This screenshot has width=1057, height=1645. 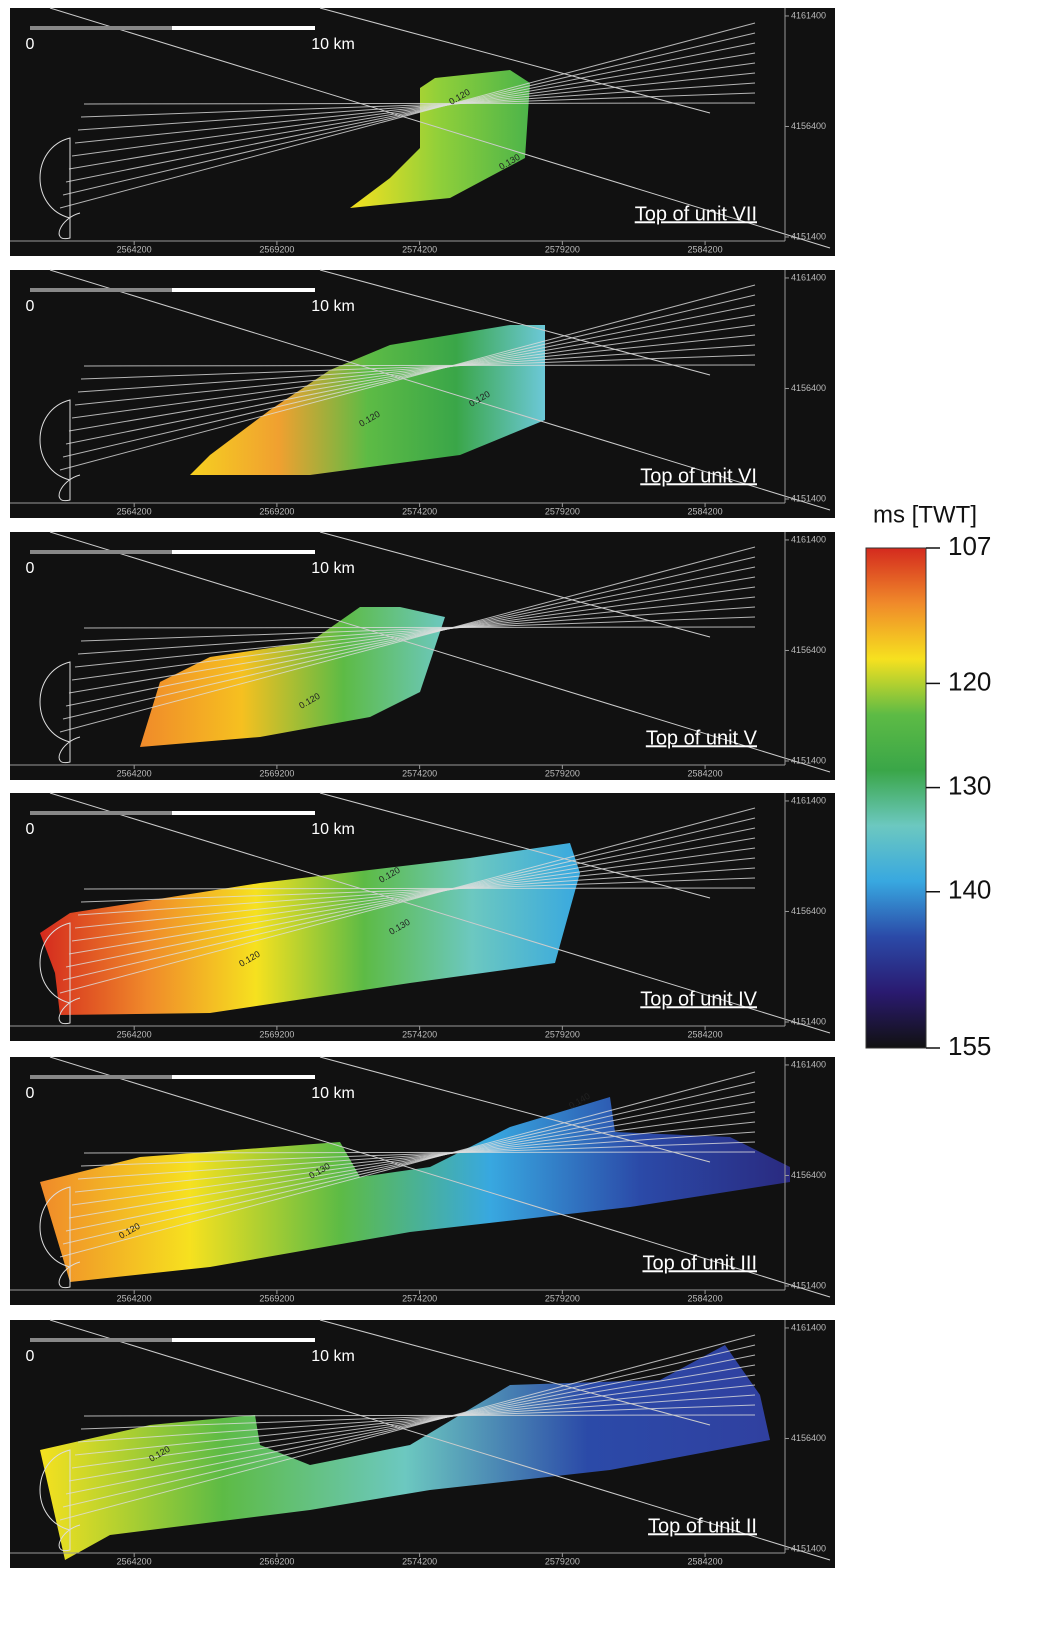 I want to click on panel-title: Top of unit VII, so click(x=696, y=214).